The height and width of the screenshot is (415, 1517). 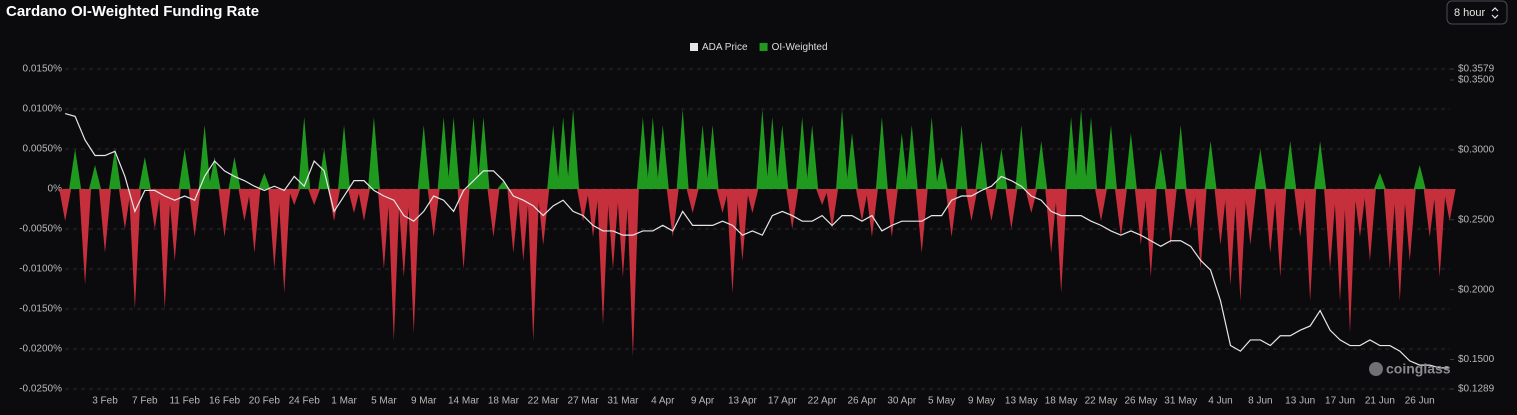 I want to click on x-tick-label: 4 Jun, so click(x=1220, y=401).